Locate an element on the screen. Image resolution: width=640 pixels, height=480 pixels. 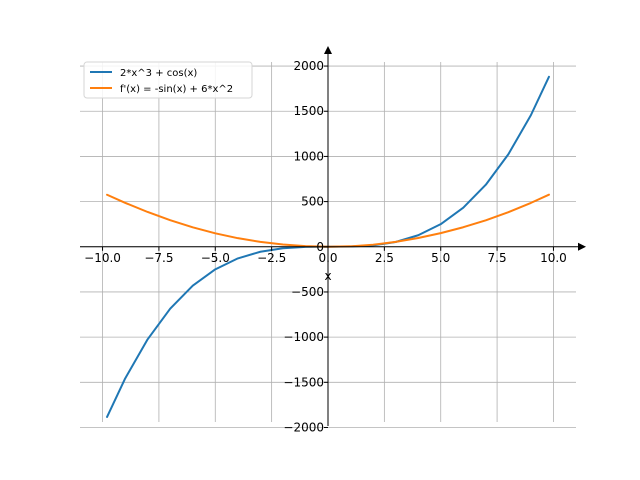
legend-frame is located at coordinates (168, 80).